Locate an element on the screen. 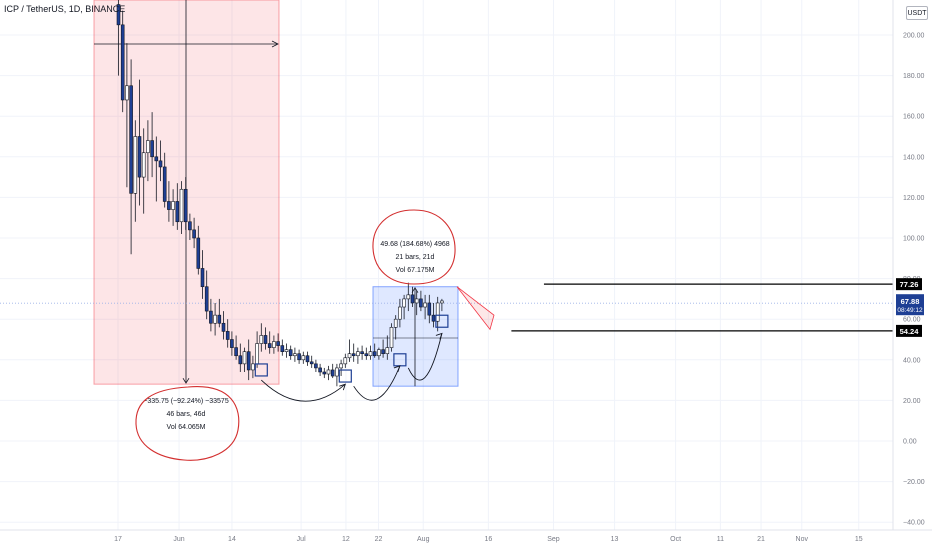 This screenshot has width=932, height=550. time-axis-tick-label: 21 is located at coordinates (761, 539).